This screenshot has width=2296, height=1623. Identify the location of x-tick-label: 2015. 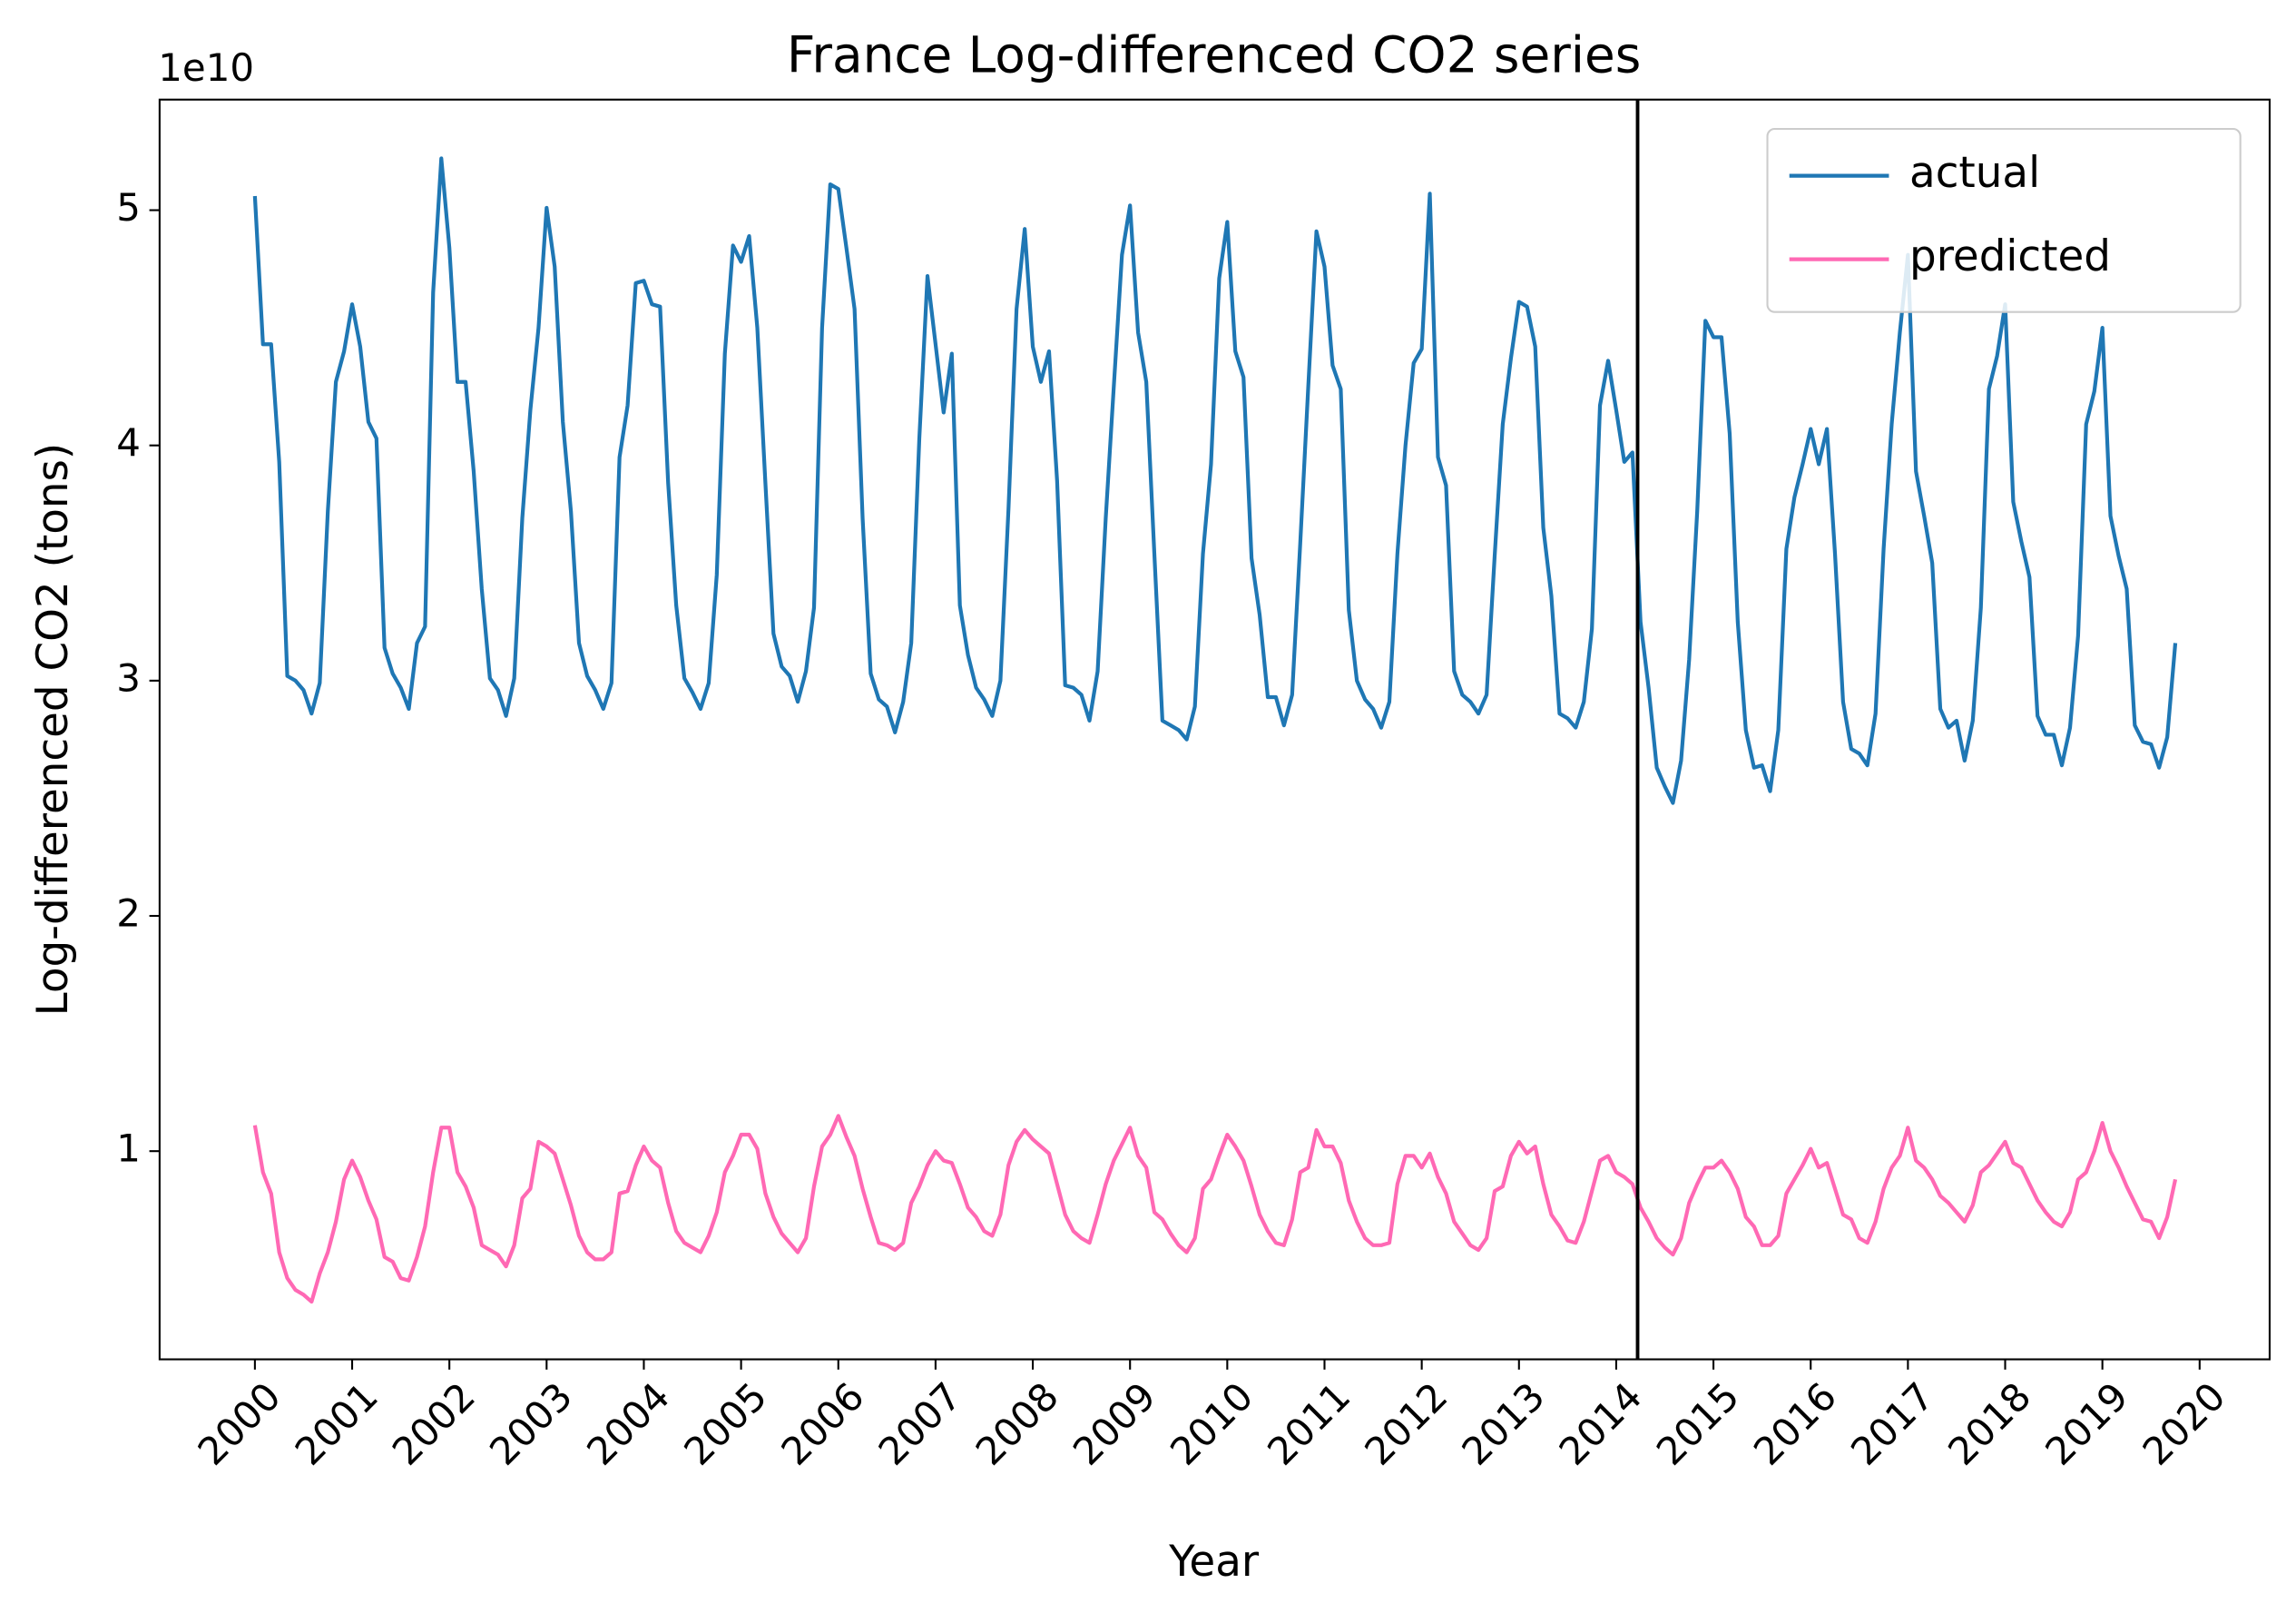
(1698, 1424).